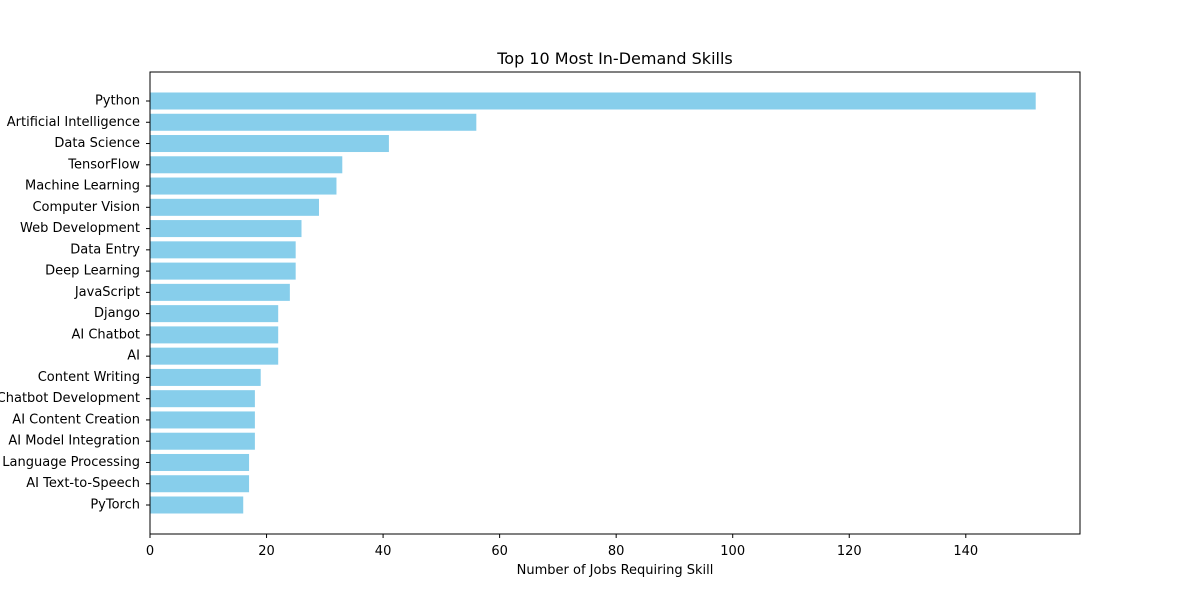  Describe the element at coordinates (614, 58) in the screenshot. I see `chart-title: Top 10 Most In-Demand Skills` at that location.